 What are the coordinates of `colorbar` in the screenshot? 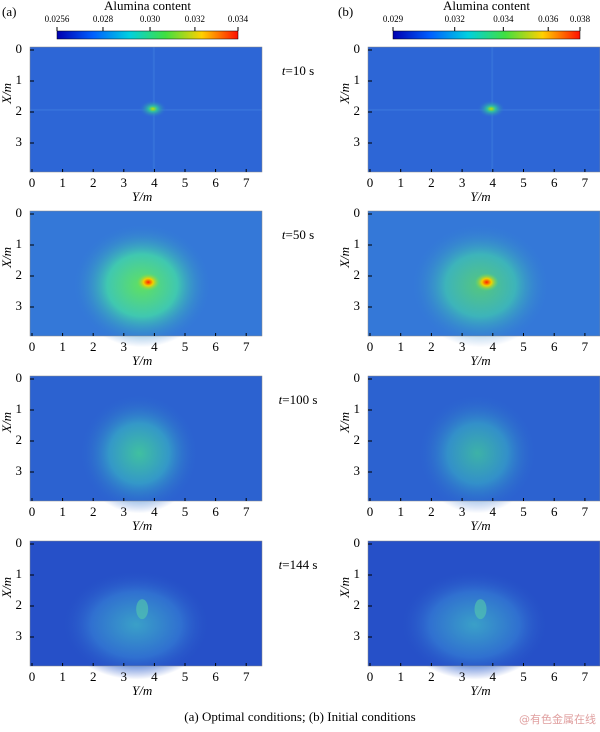 It's located at (147, 35).